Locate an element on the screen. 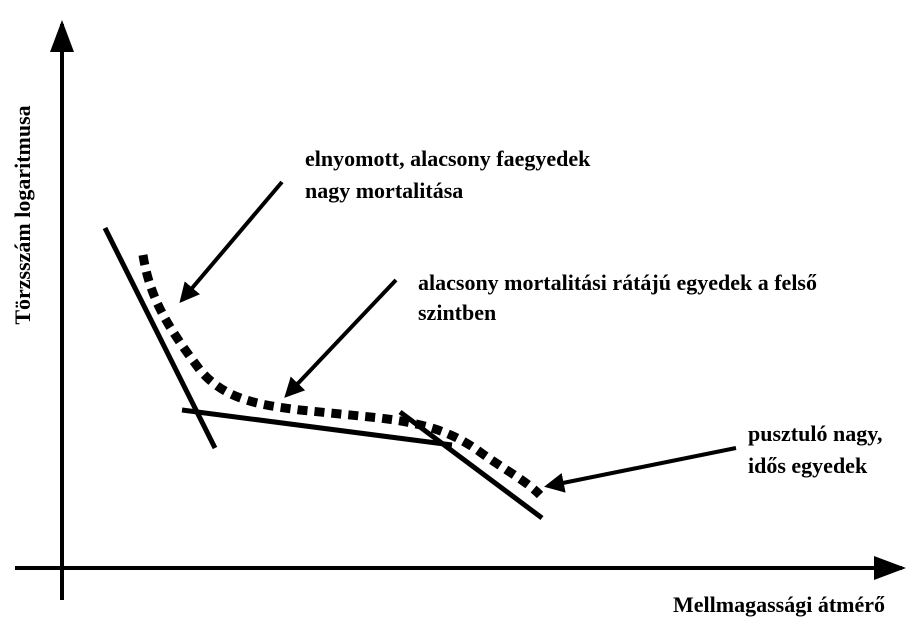 The height and width of the screenshot is (618, 912). annotation: elnyomott, alacsony faegyedek is located at coordinates (448, 158).